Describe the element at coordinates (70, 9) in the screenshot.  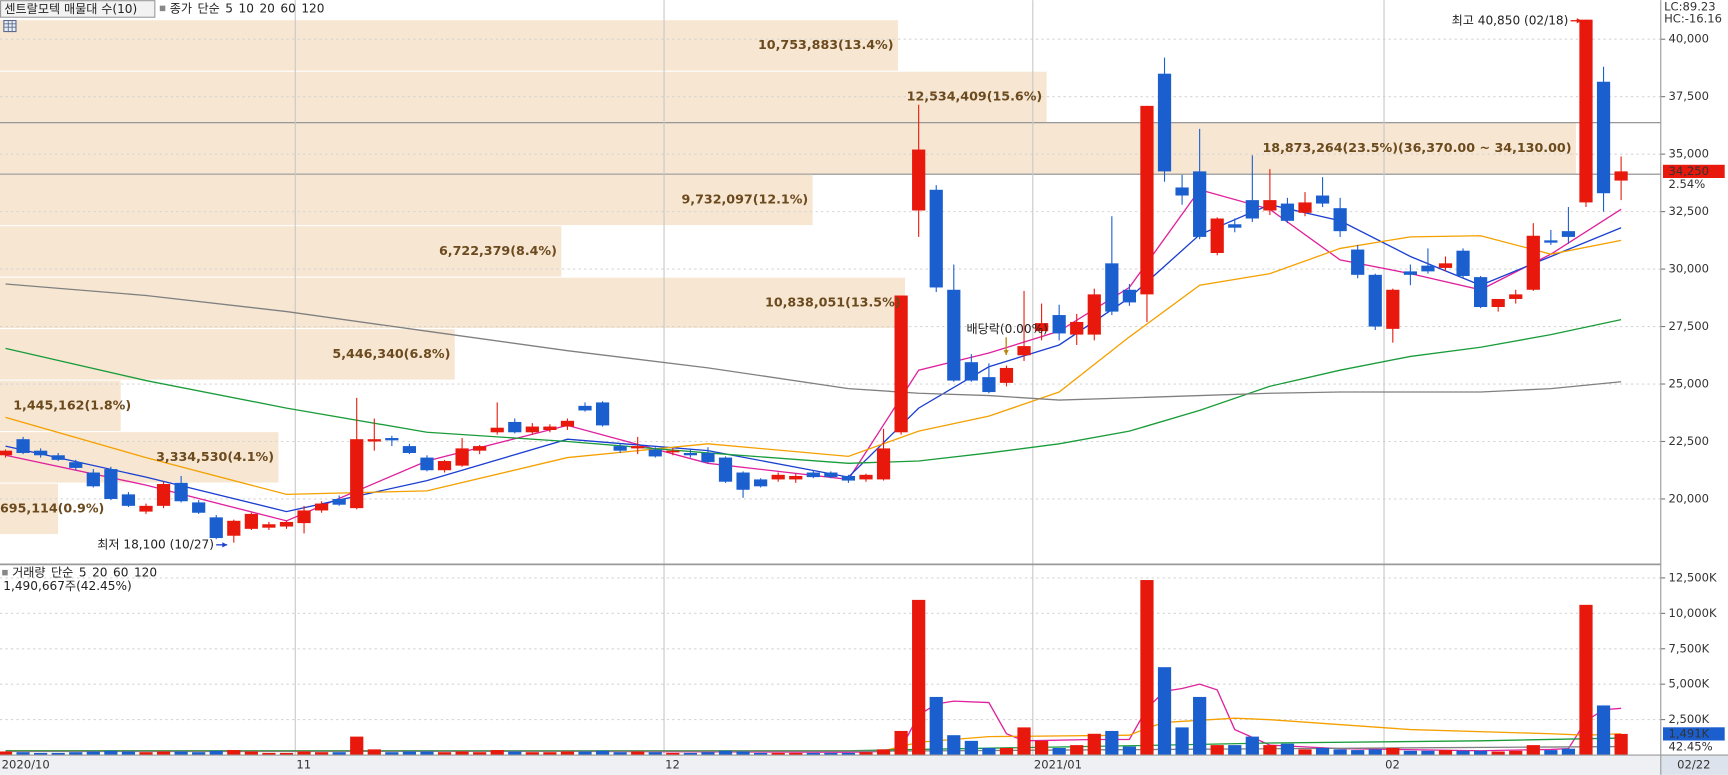
I see `chart-title: 센트랄모텍 매물대 수(10)` at that location.